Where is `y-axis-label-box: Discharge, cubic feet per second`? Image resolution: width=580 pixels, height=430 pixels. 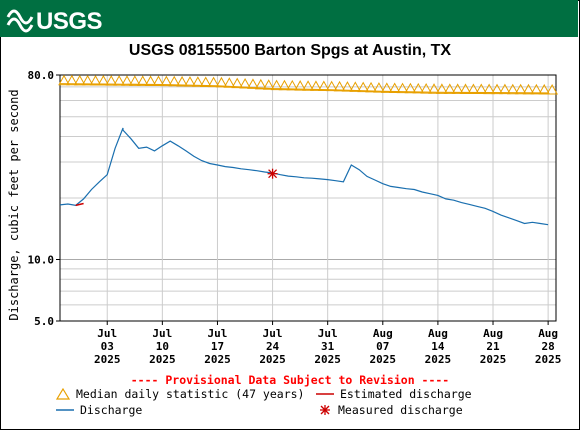 y-axis-label-box: Discharge, cubic feet per second is located at coordinates (14, 204).